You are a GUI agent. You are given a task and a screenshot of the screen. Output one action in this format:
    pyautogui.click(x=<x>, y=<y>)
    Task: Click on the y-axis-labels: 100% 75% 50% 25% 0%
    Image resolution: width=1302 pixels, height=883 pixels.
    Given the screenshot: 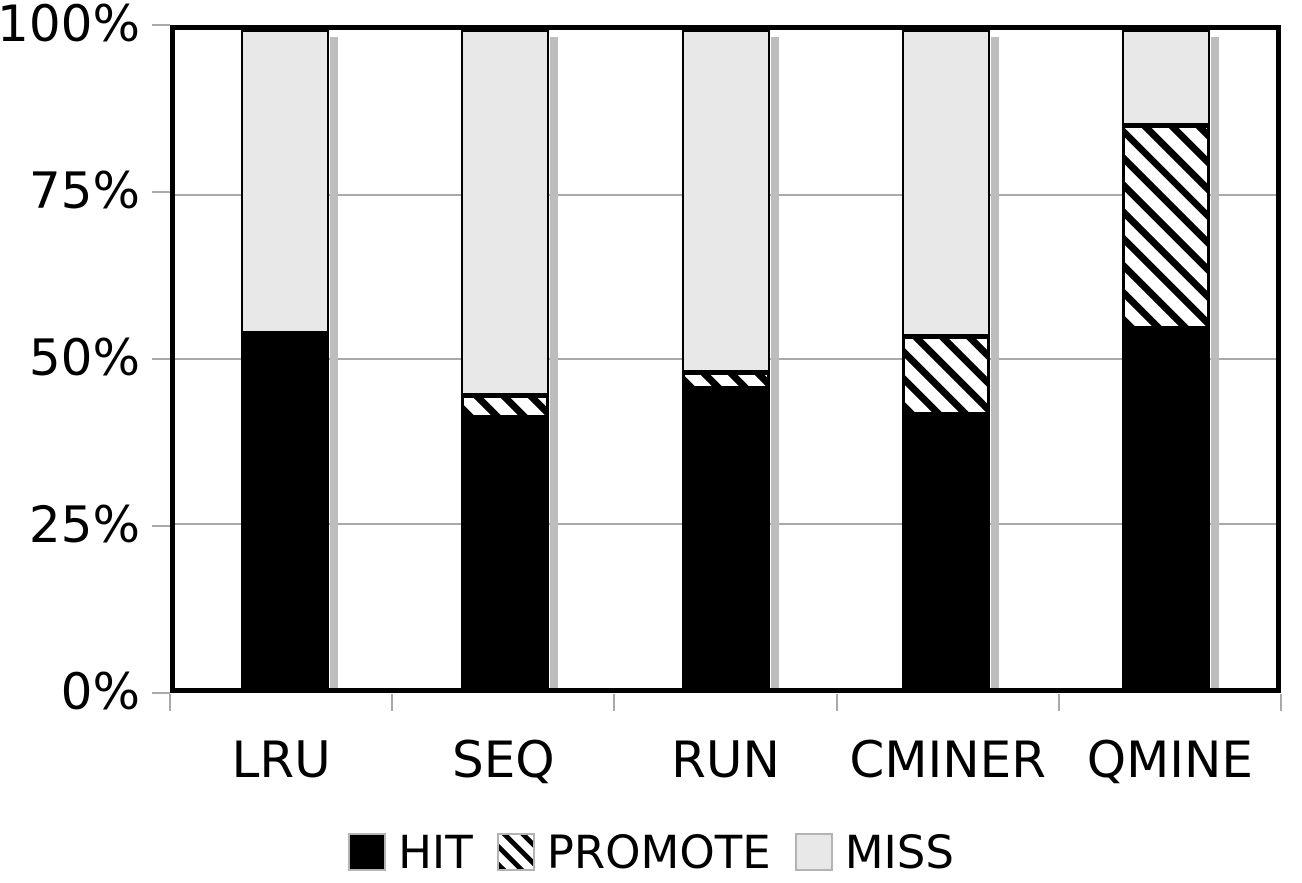 What is the action you would take?
    pyautogui.click(x=70, y=360)
    